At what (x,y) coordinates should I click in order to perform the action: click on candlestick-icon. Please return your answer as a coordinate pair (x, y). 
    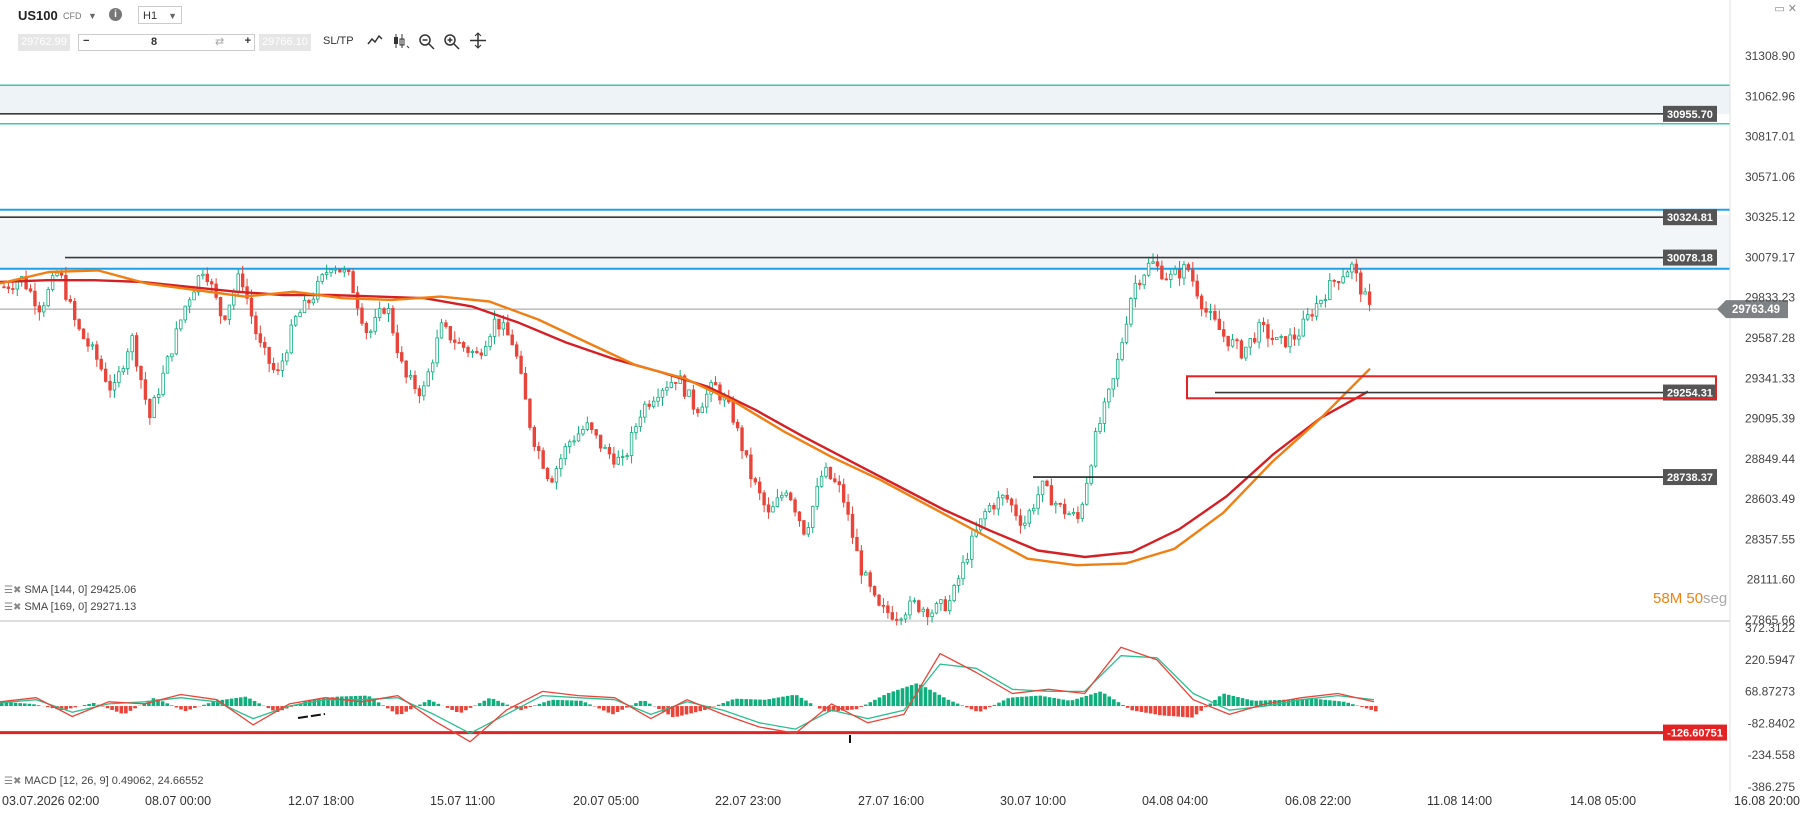
    Looking at the image, I should click on (401, 41).